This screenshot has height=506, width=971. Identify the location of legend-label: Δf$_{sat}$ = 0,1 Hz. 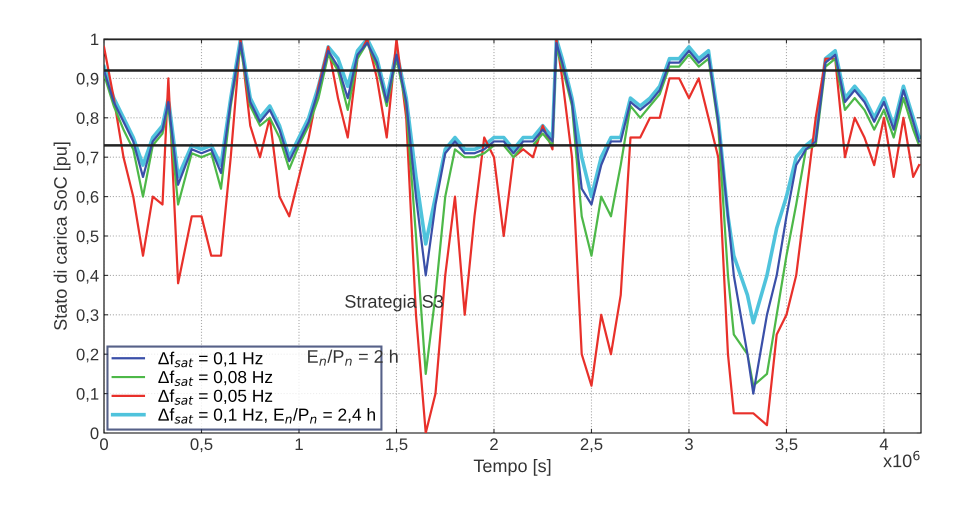
(210, 360).